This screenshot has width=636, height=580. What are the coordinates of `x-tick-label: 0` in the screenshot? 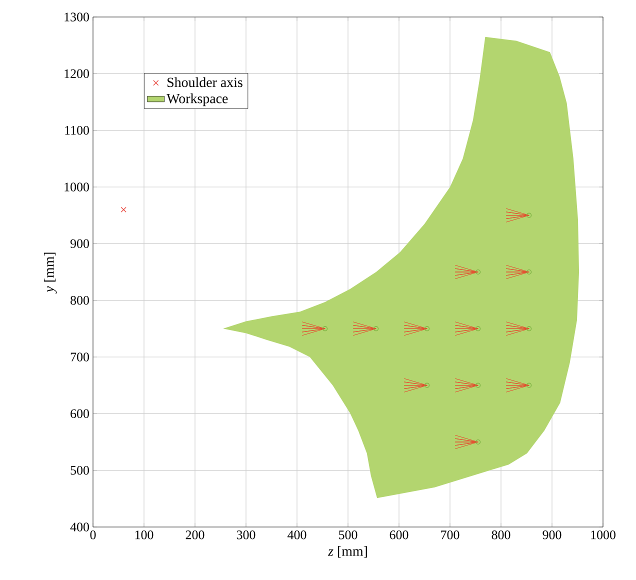 It's located at (93, 535).